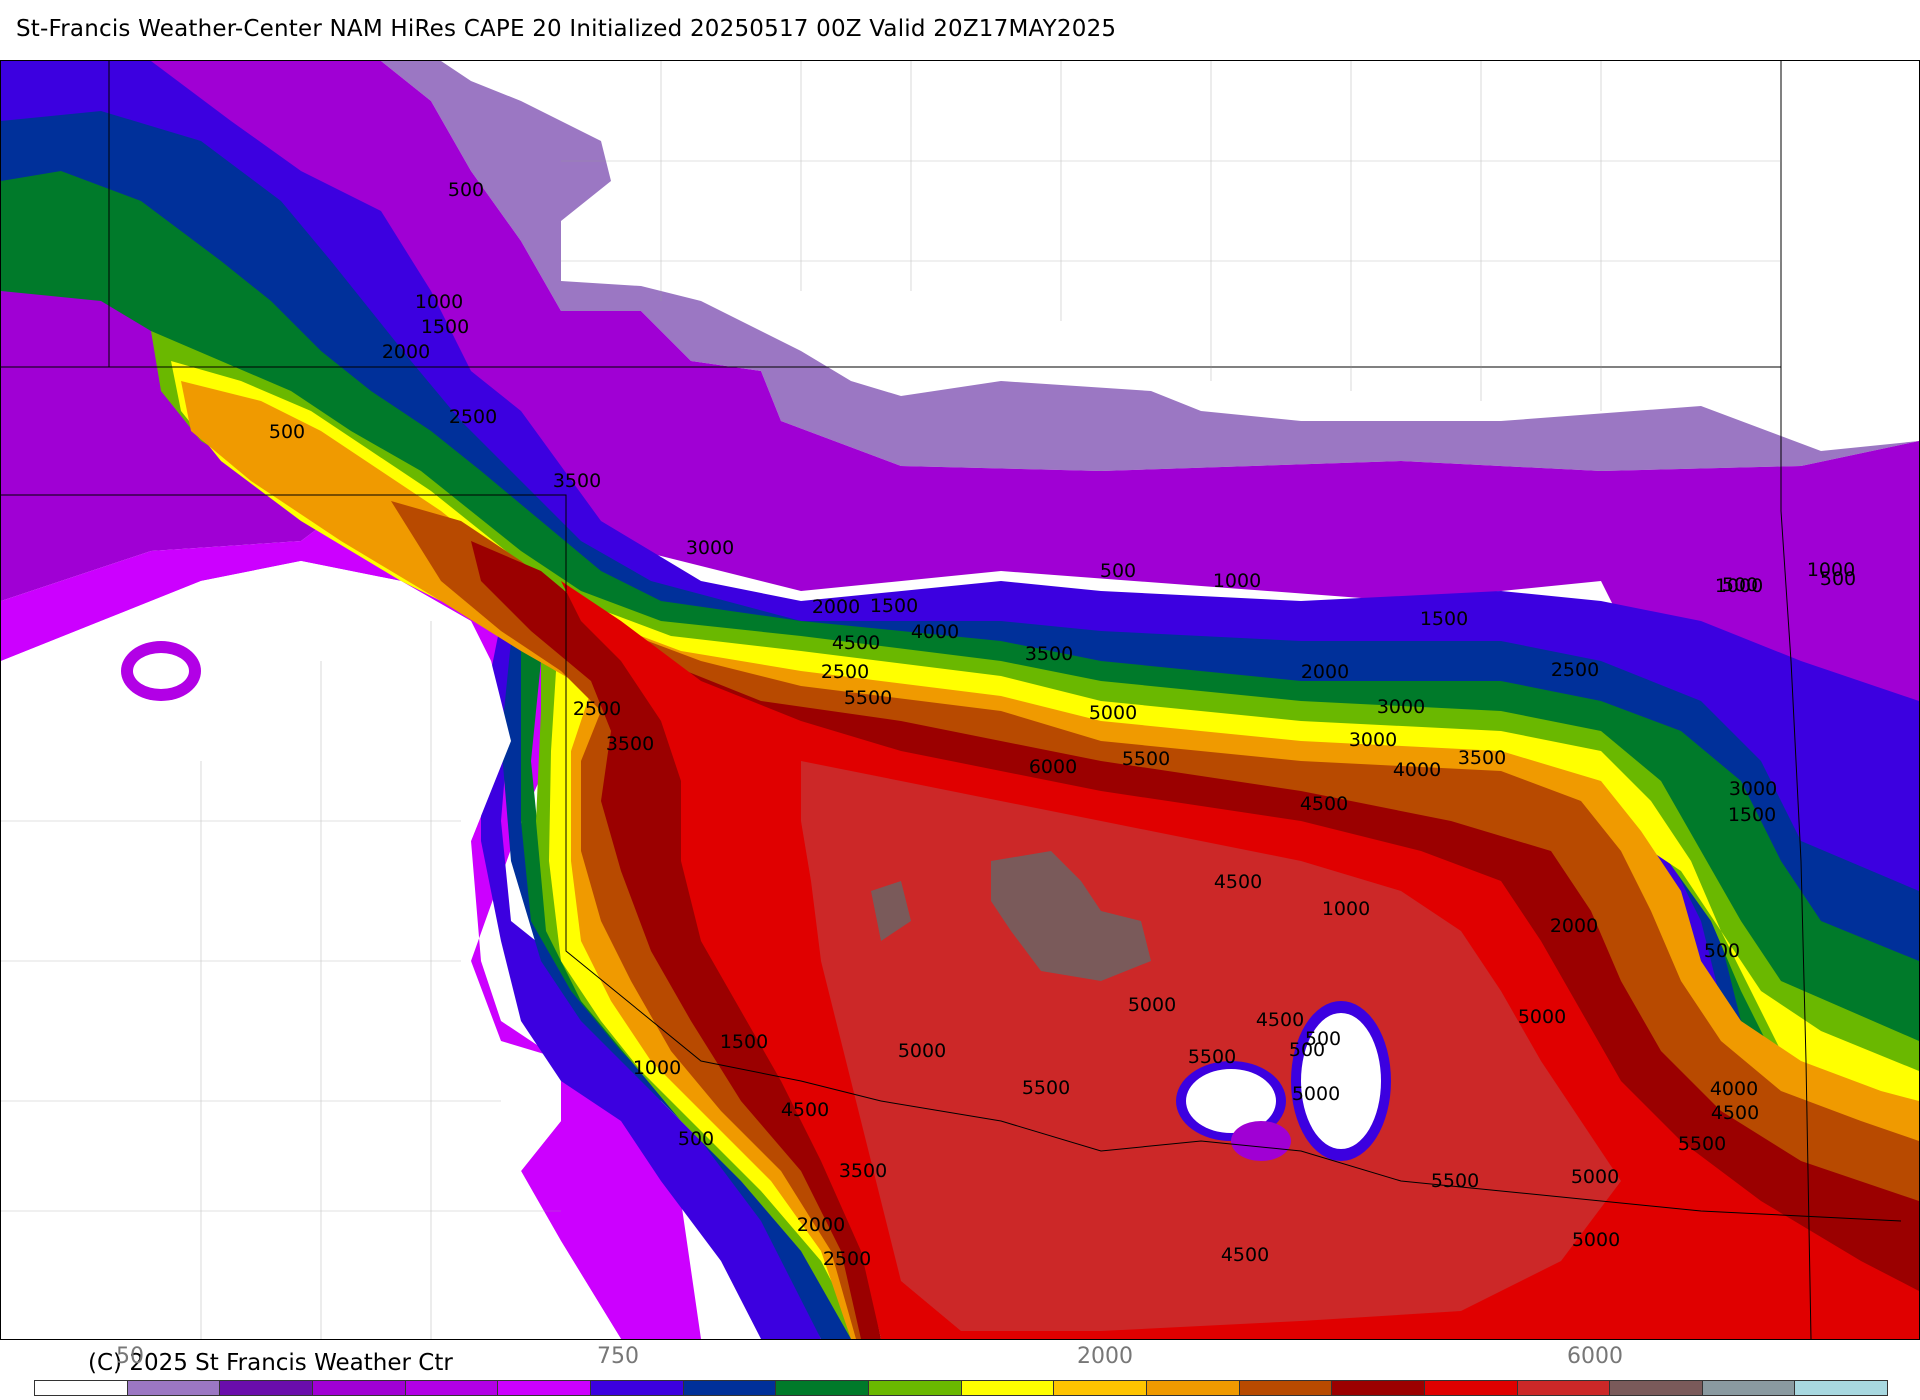  What do you see at coordinates (1595, 1356) in the screenshot?
I see `scale-label: 6000` at bounding box center [1595, 1356].